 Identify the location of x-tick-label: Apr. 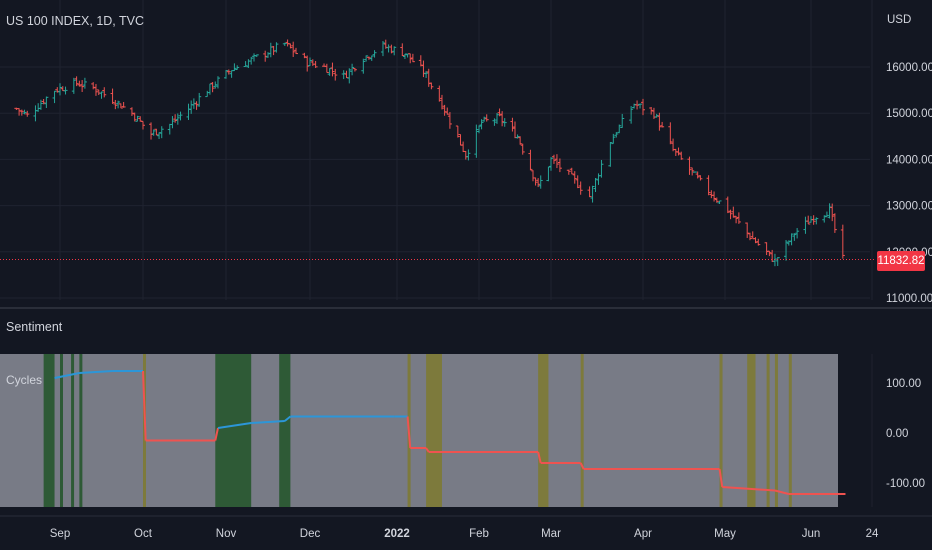
(643, 534).